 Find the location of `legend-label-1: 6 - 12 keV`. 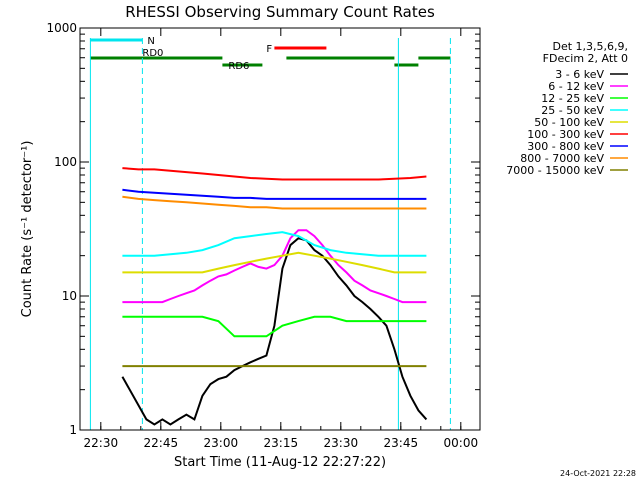

legend-label-1: 6 - 12 keV is located at coordinates (576, 86).